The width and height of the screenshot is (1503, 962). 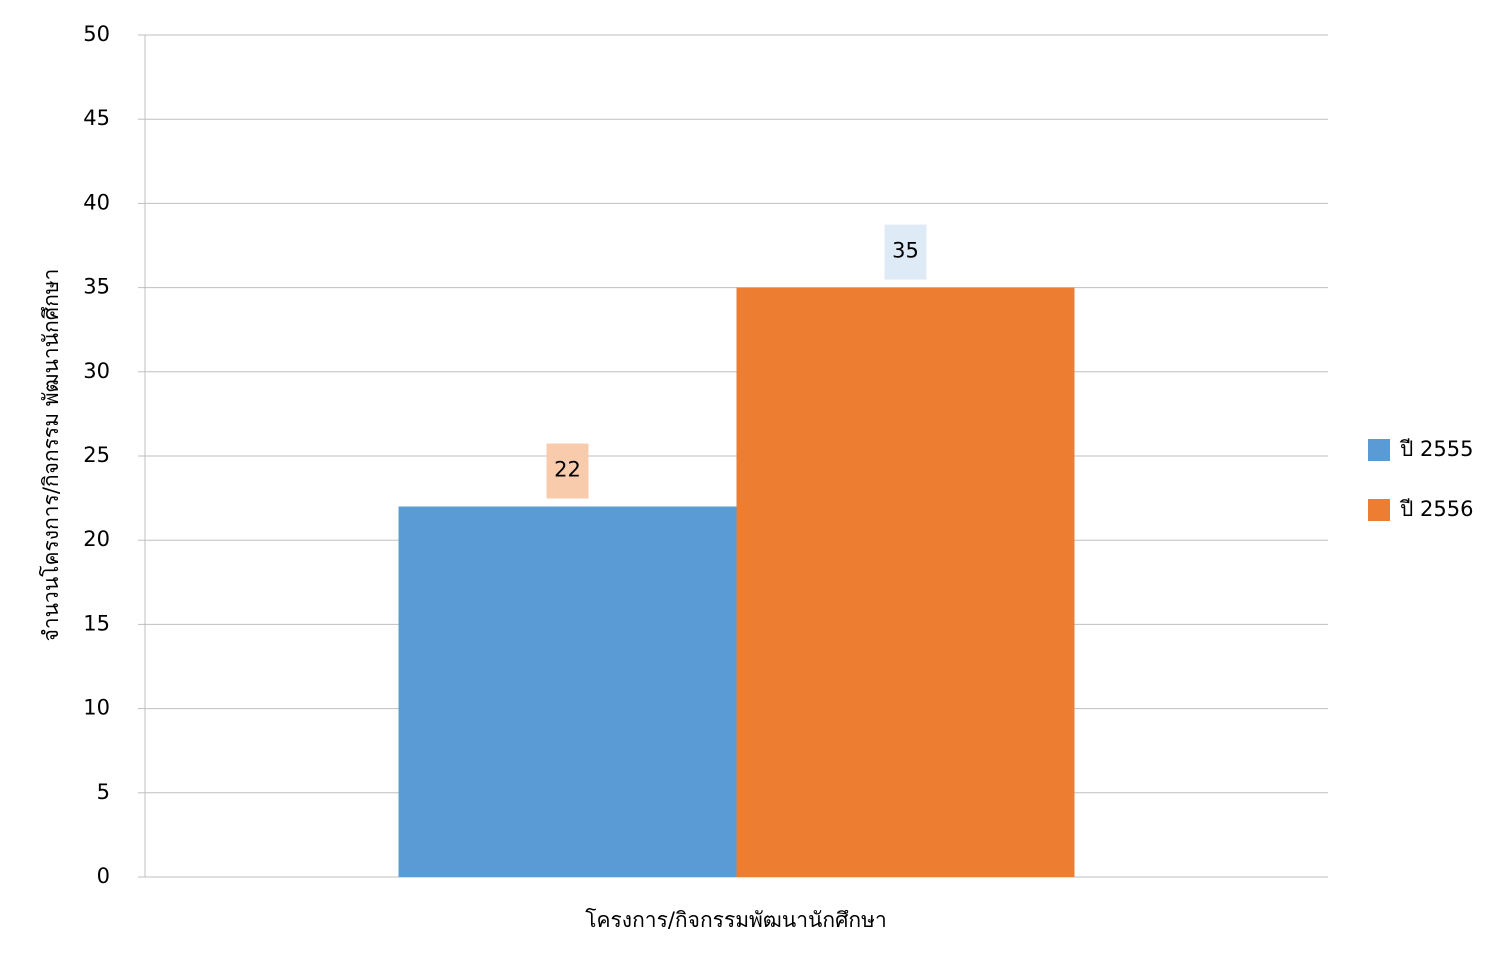 What do you see at coordinates (103, 792) in the screenshot?
I see `y-tick-label: 5` at bounding box center [103, 792].